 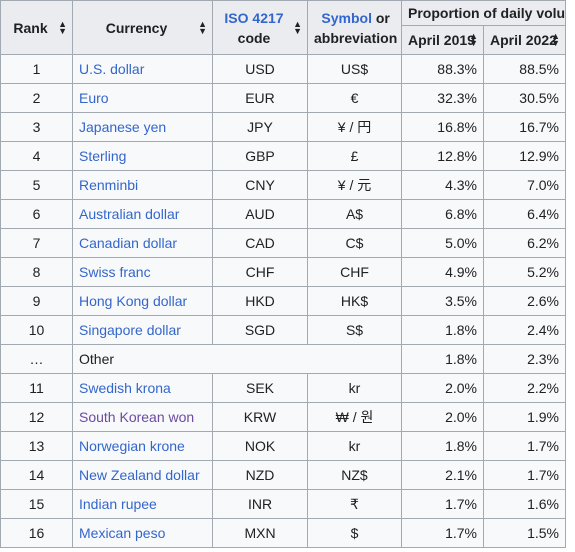 What do you see at coordinates (483, 13) in the screenshot?
I see `header-proportion: Proportion of daily volume` at bounding box center [483, 13].